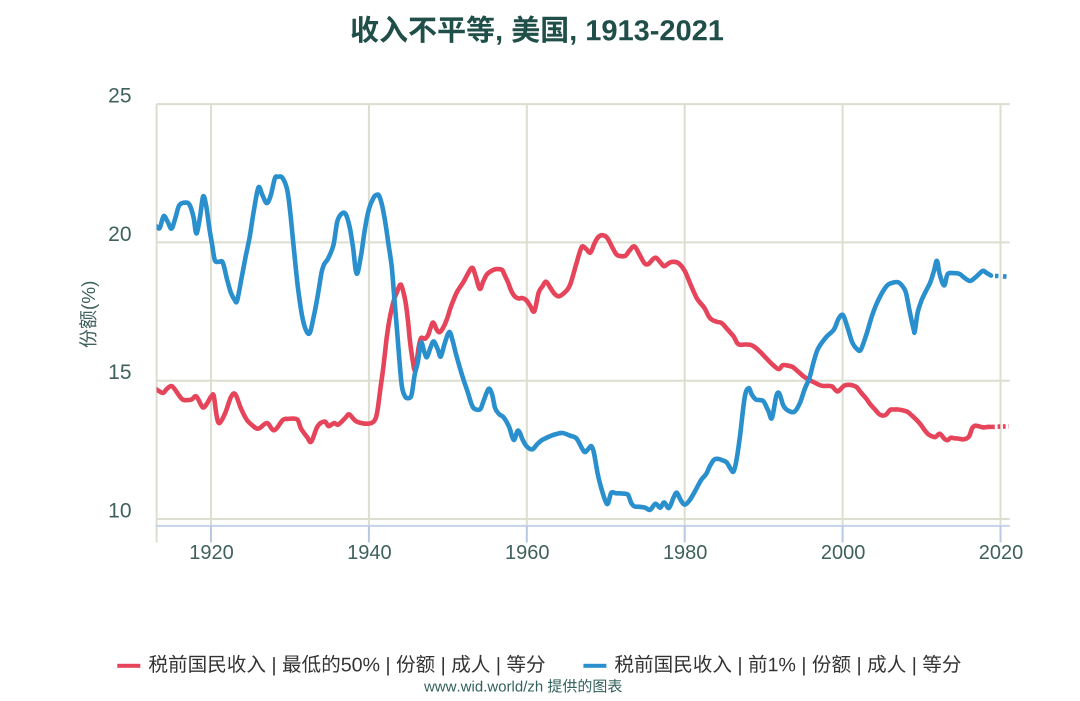 The width and height of the screenshot is (1080, 701). Describe the element at coordinates (685, 553) in the screenshot. I see `svg-text: 1980` at that location.